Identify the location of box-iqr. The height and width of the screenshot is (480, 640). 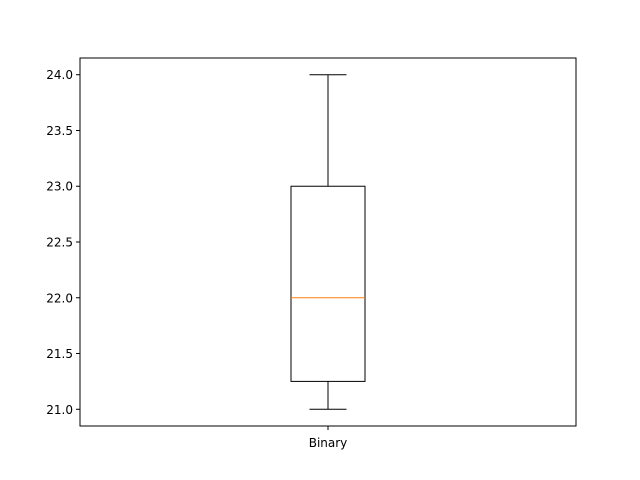
(328, 283).